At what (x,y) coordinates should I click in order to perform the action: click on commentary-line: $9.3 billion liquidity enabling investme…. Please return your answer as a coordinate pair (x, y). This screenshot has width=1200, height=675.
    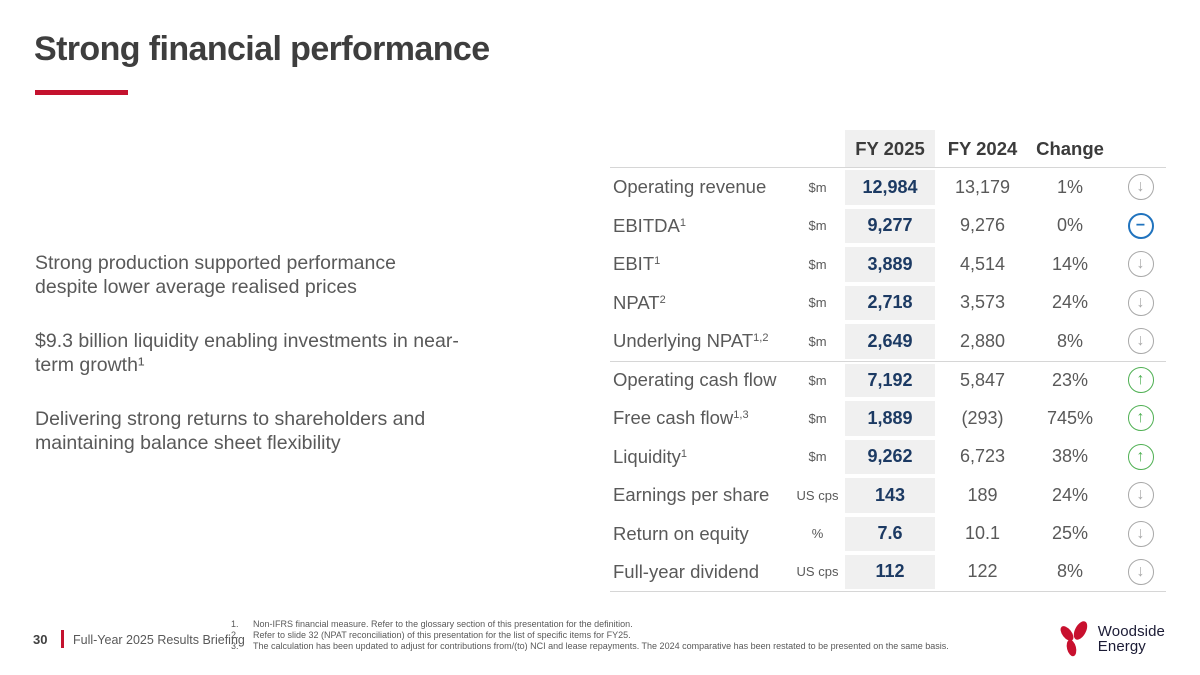
    Looking at the image, I should click on (247, 341).